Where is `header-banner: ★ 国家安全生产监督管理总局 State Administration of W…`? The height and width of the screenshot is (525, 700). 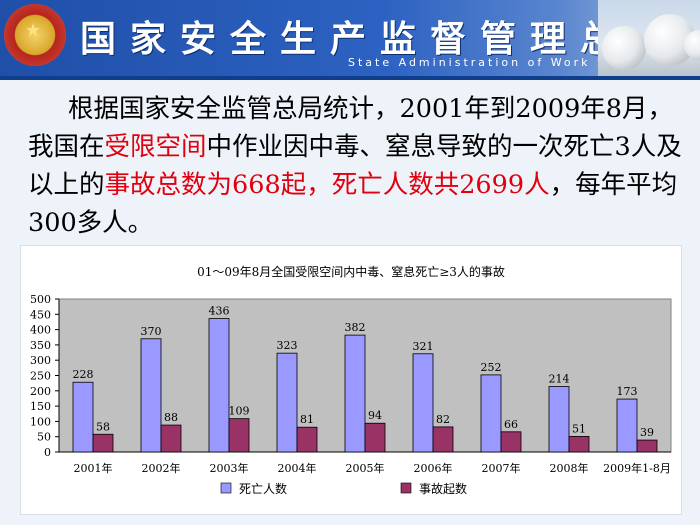 header-banner: ★ 国家安全生产监督管理总局 State Administration of W… is located at coordinates (350, 38).